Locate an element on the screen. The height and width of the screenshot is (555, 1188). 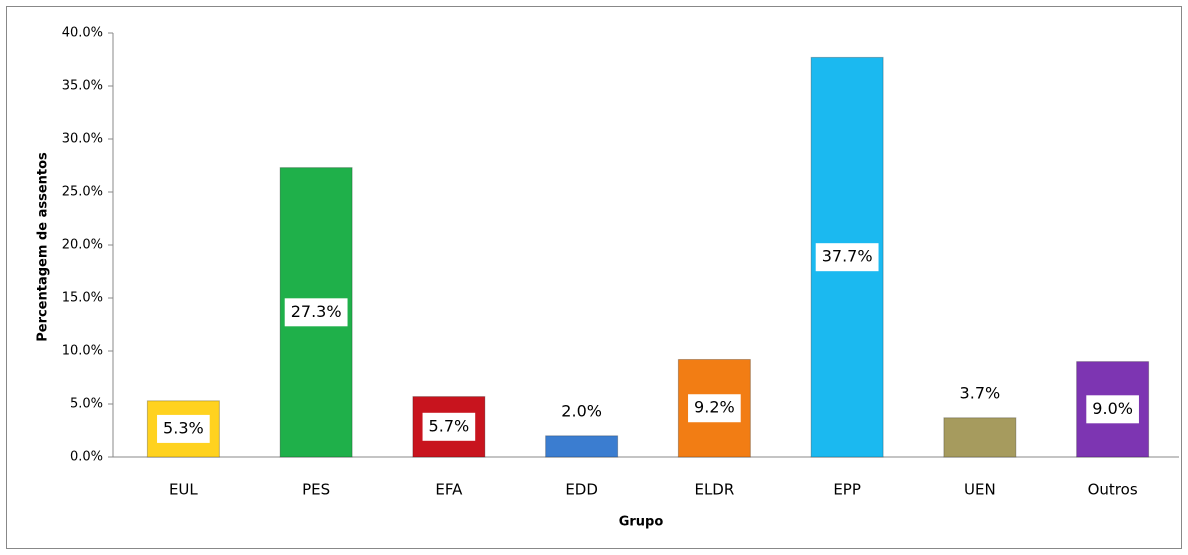
x-tick-label: EUL is located at coordinates (183, 490).